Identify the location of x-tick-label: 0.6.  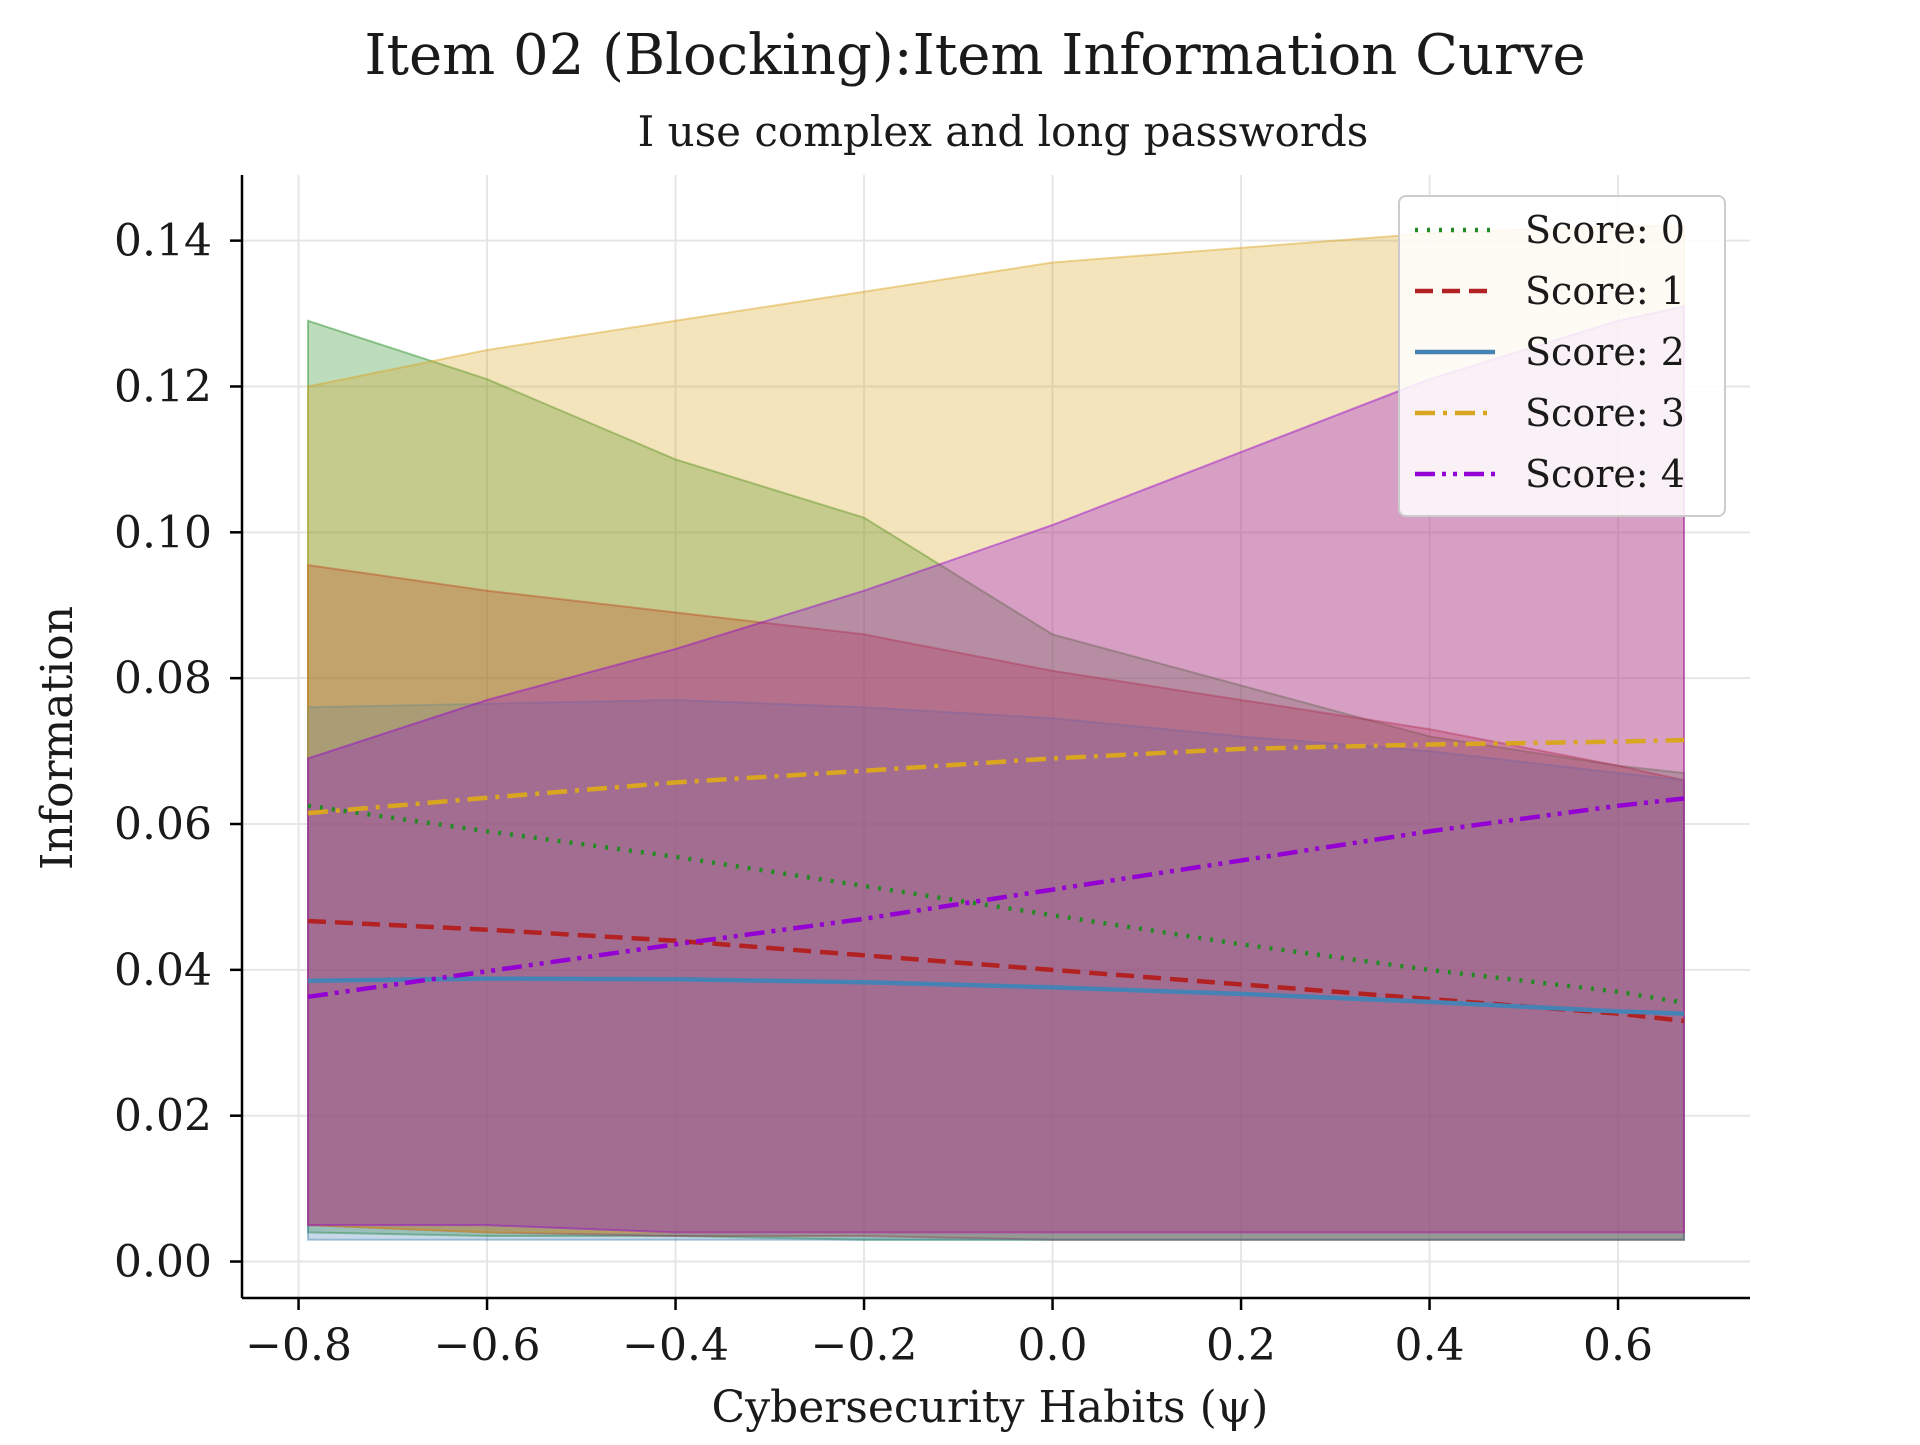
(1618, 1345).